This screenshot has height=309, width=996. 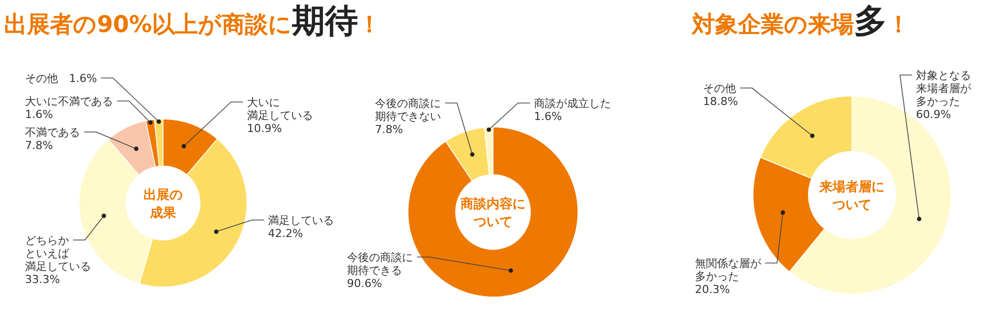 What do you see at coordinates (52, 132) in the screenshot?
I see `slice-label: 不満である` at bounding box center [52, 132].